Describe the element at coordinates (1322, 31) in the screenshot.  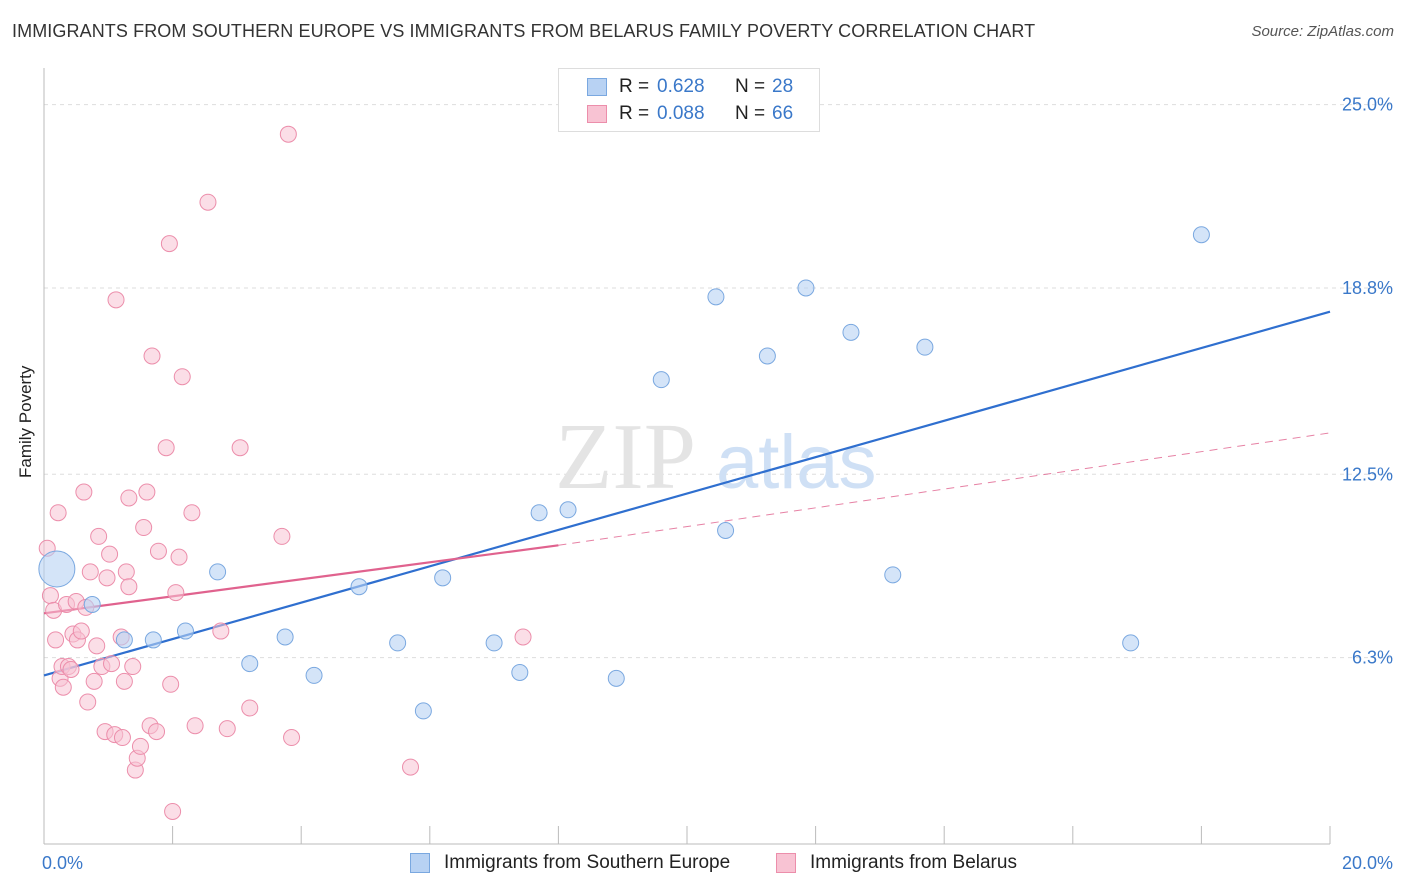
I see `source-label: Source: ZipAtlas.com` at that location.